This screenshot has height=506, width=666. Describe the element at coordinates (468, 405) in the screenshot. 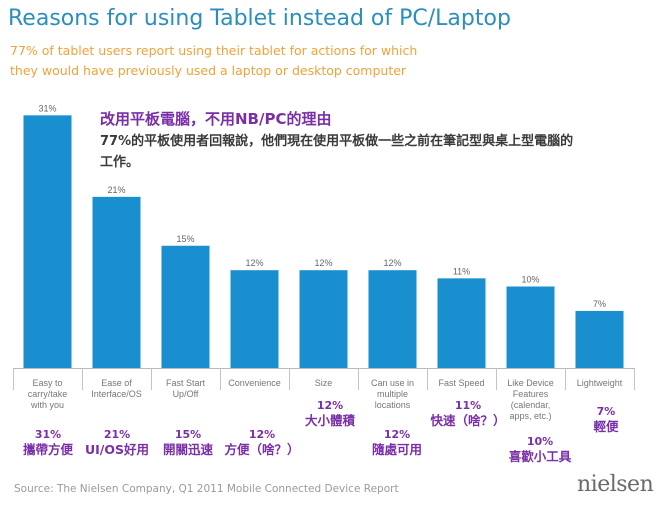

I see `translation-percent: 11%` at that location.